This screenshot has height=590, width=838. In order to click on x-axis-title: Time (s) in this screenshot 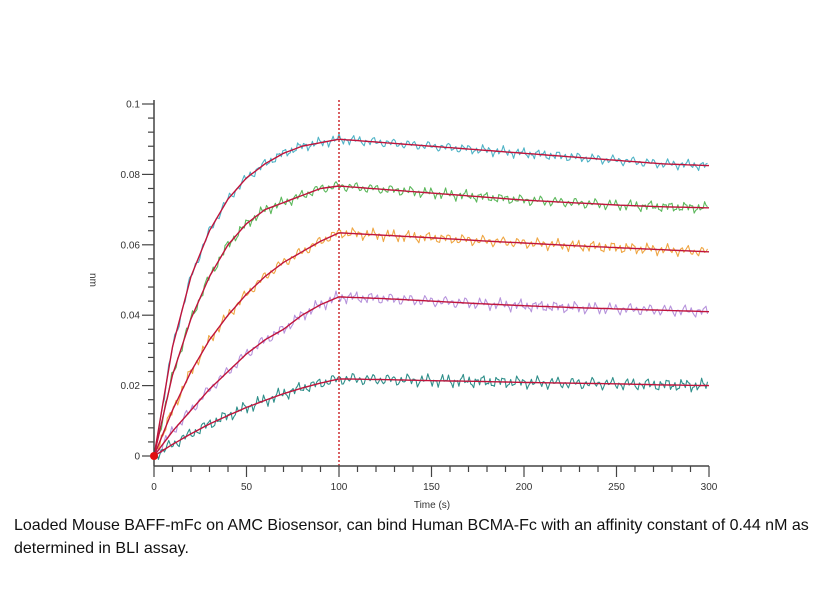, I will do `click(432, 505)`.